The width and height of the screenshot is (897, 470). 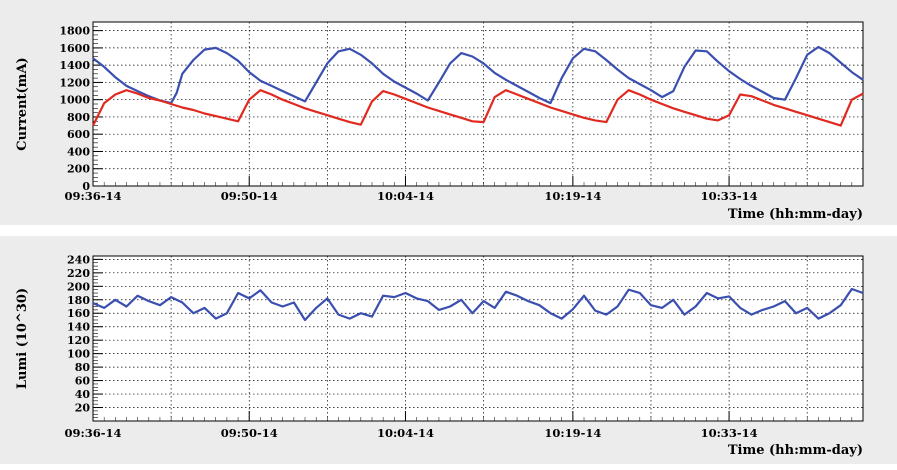 What do you see at coordinates (78, 340) in the screenshot?
I see `y-tick-label: 120` at bounding box center [78, 340].